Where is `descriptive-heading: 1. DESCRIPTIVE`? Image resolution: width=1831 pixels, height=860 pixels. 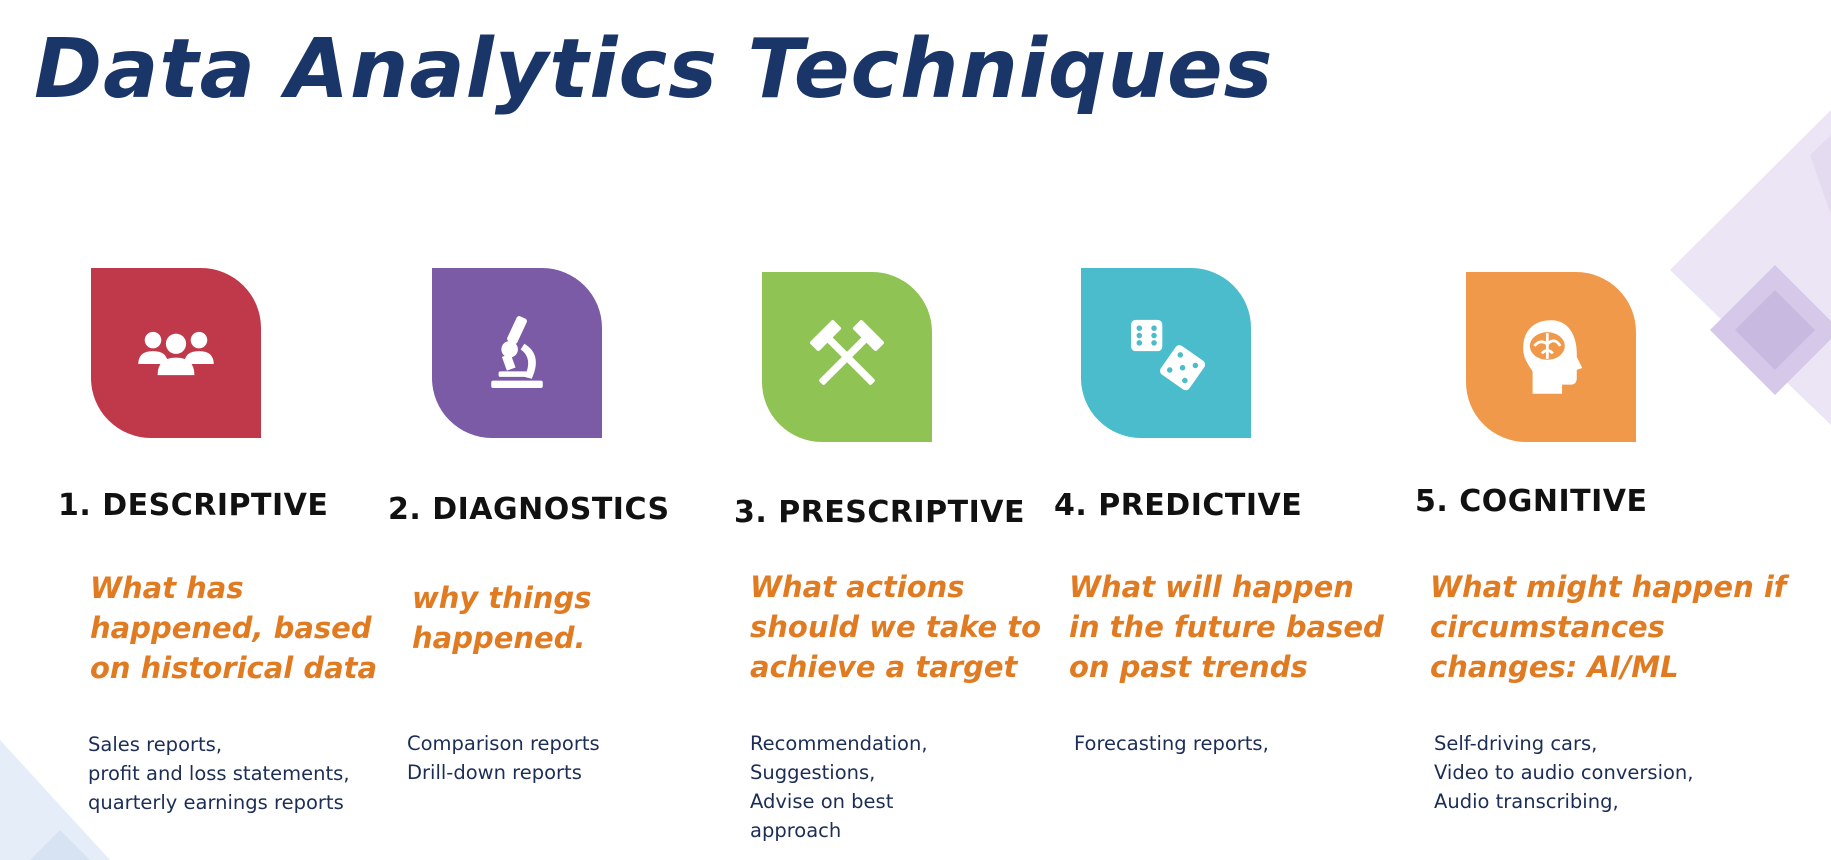
descriptive-heading: 1. DESCRIPTIVE is located at coordinates (193, 505).